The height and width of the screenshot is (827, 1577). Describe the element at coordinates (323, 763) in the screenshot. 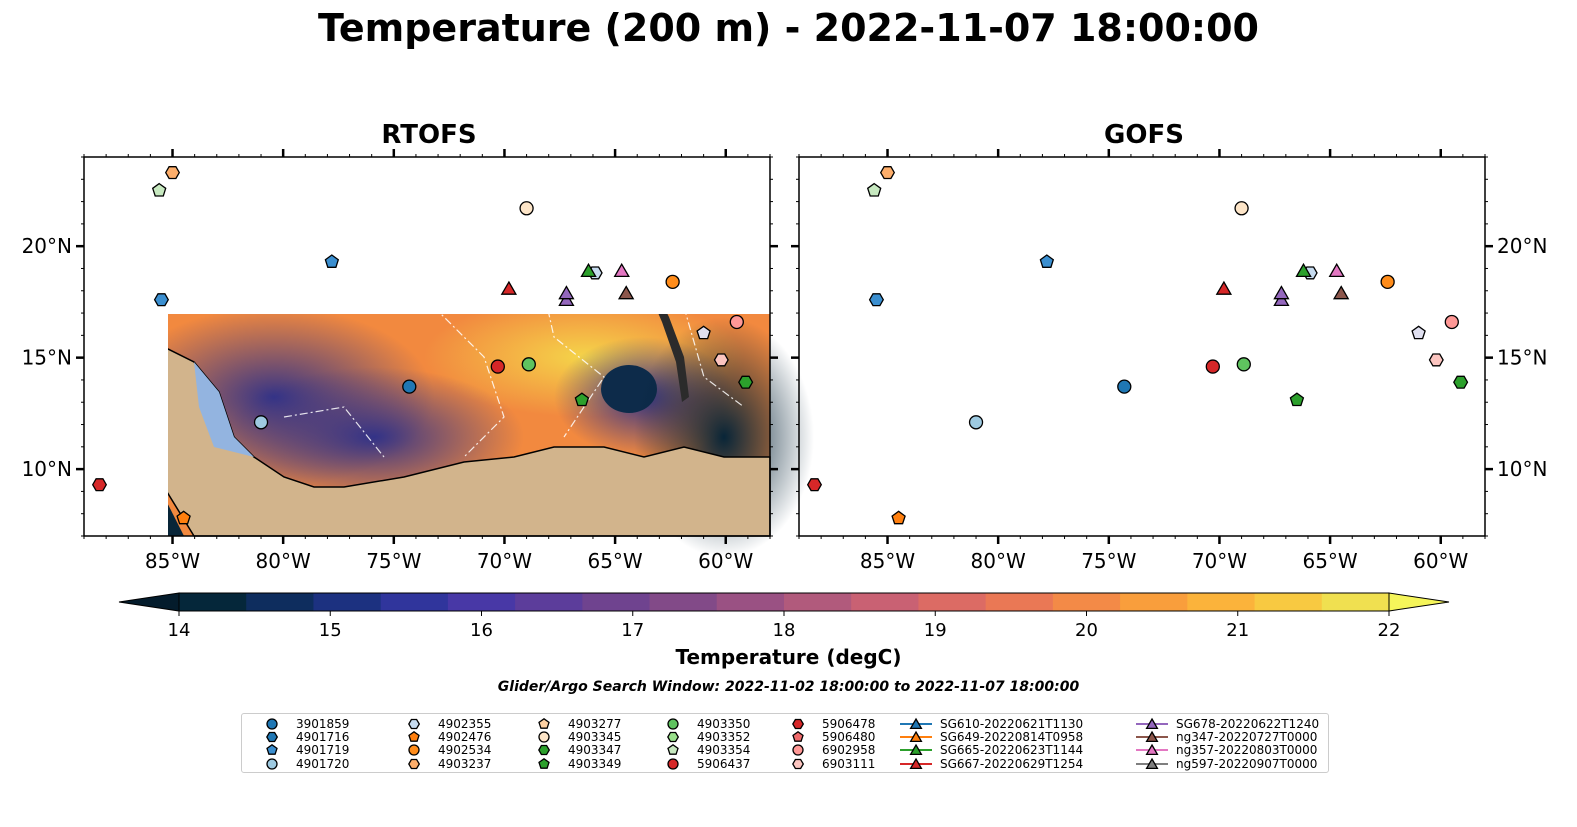

I see `legend-label: 4901720` at that location.